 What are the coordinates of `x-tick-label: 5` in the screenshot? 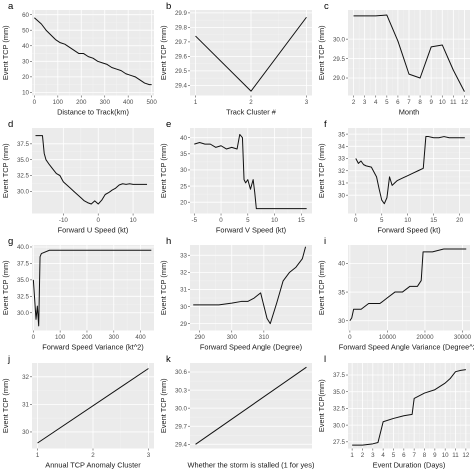 It's located at (394, 455).